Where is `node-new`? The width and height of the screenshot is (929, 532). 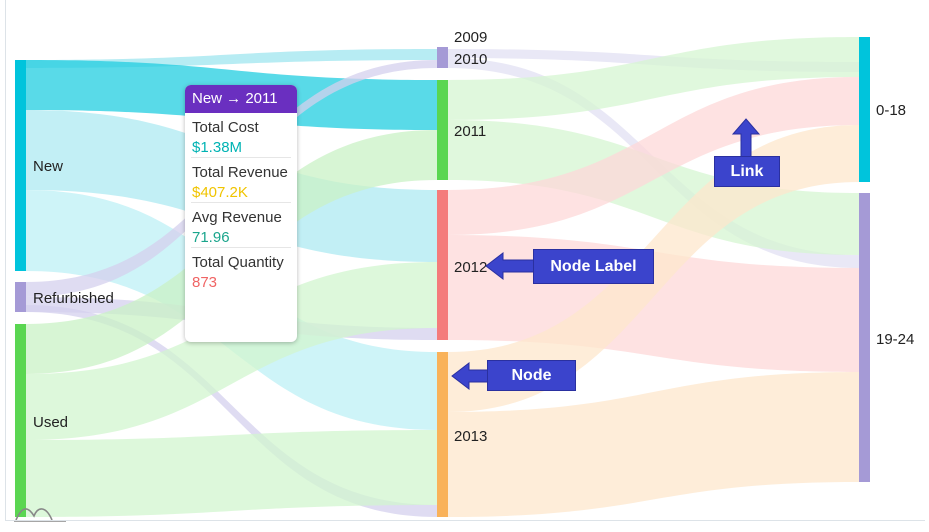 node-new is located at coordinates (20, 165).